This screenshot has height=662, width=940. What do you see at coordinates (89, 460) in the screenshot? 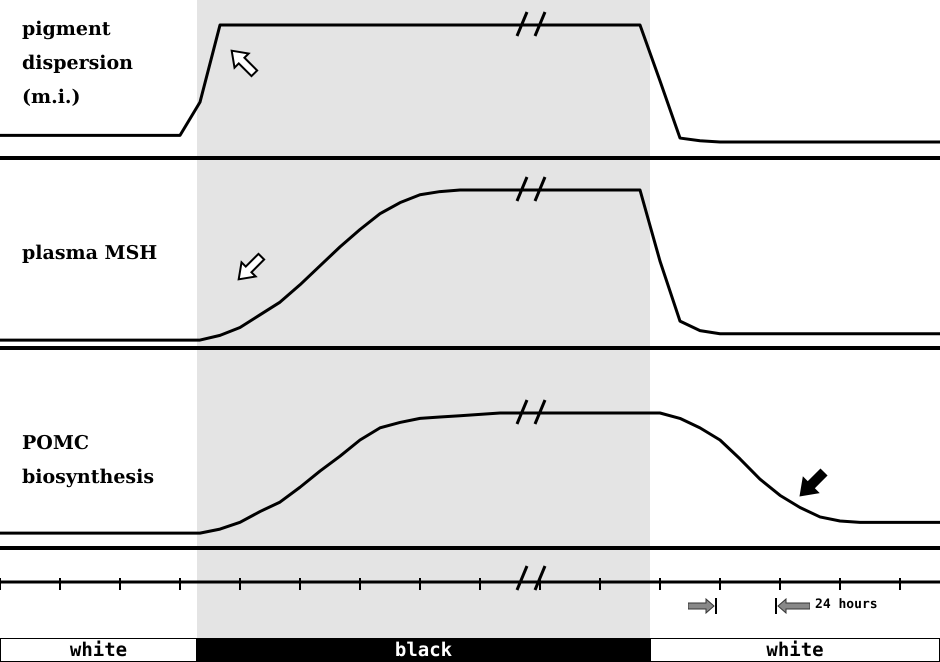
I see `text: POMC biosynthesis` at bounding box center [89, 460].